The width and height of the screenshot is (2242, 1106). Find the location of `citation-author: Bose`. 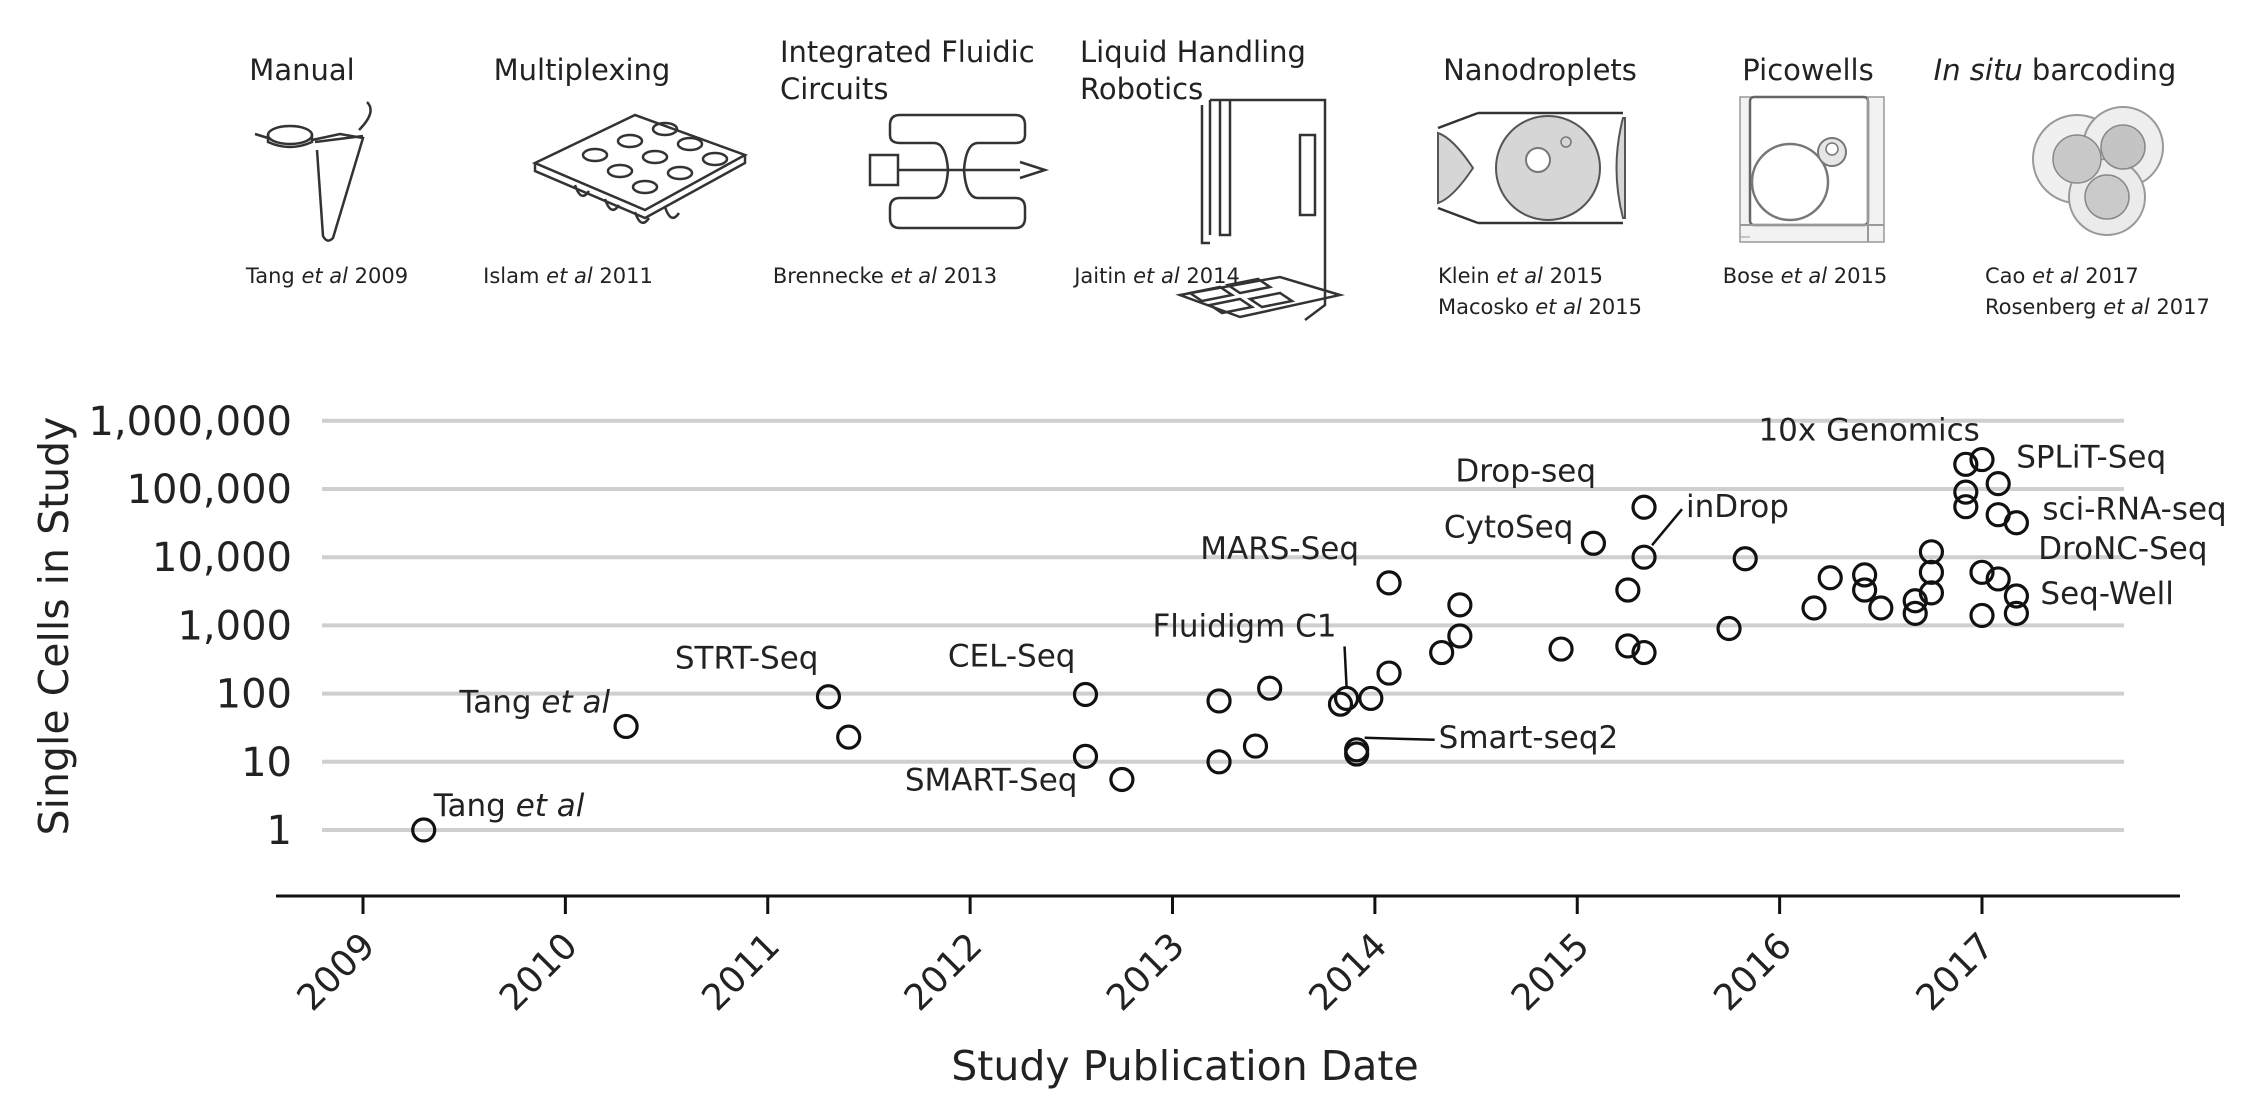

citation-author: Bose is located at coordinates (1752, 276).